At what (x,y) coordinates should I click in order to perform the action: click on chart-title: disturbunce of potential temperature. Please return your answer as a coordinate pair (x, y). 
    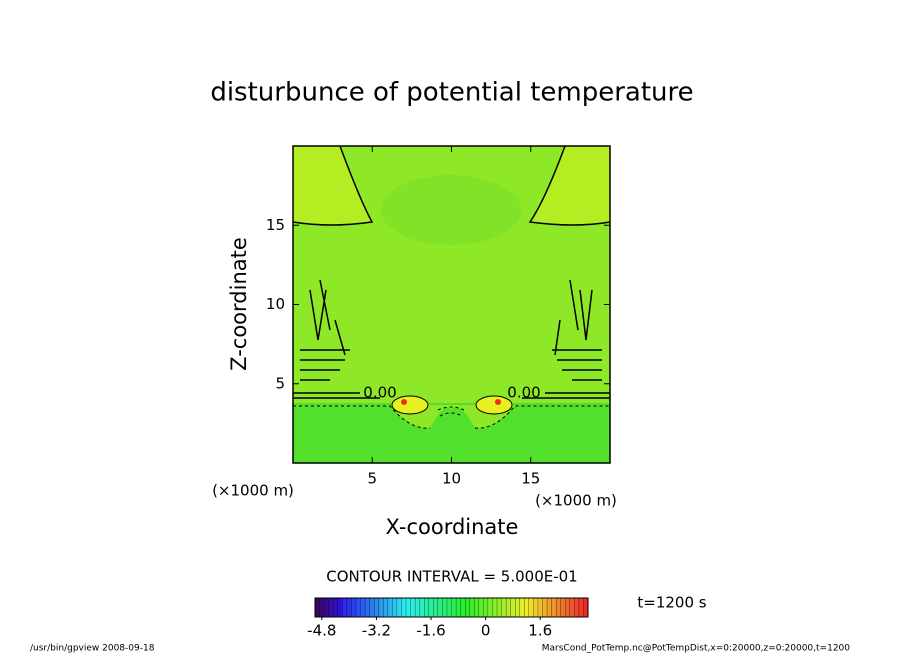
    Looking at the image, I should click on (451, 93).